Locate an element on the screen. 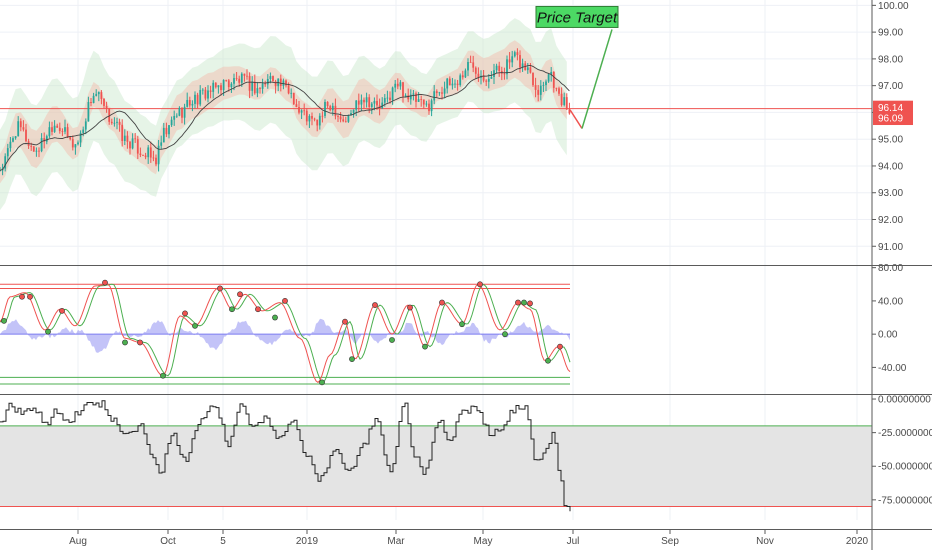  time-axis-label: 2020 is located at coordinates (857, 541).